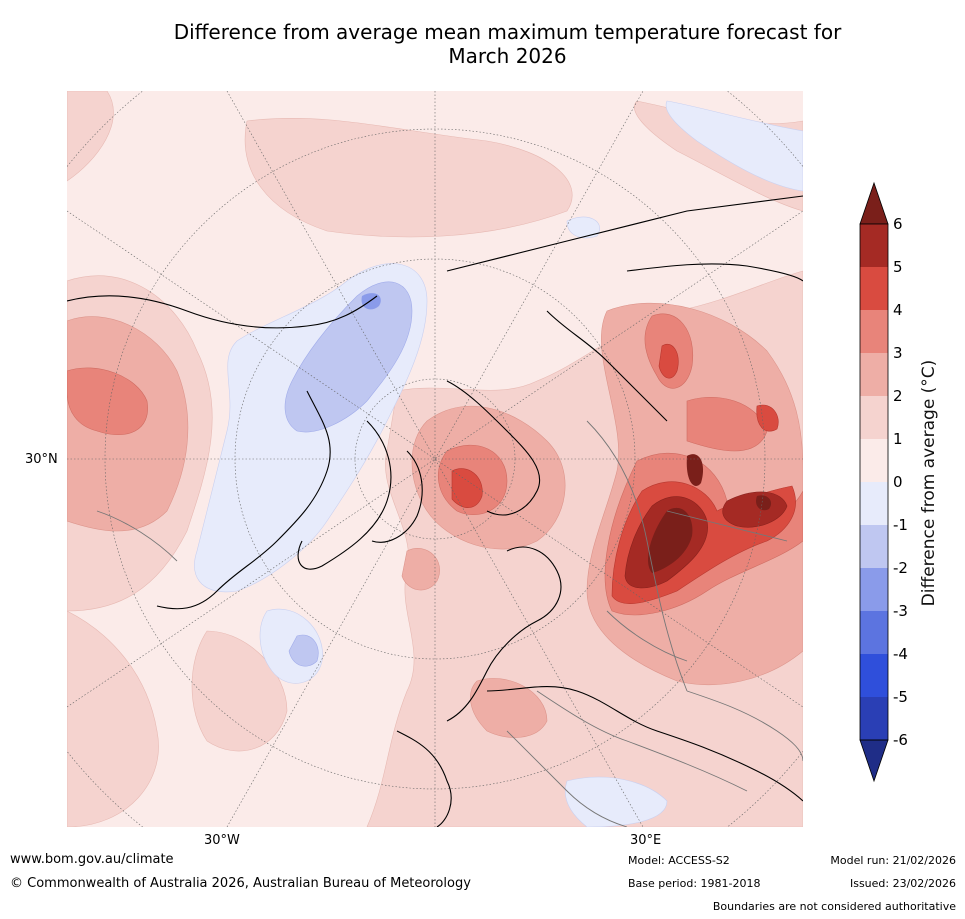 This screenshot has height=919, width=965. Describe the element at coordinates (898, 396) in the screenshot. I see `colorbar-tick: 2` at that location.